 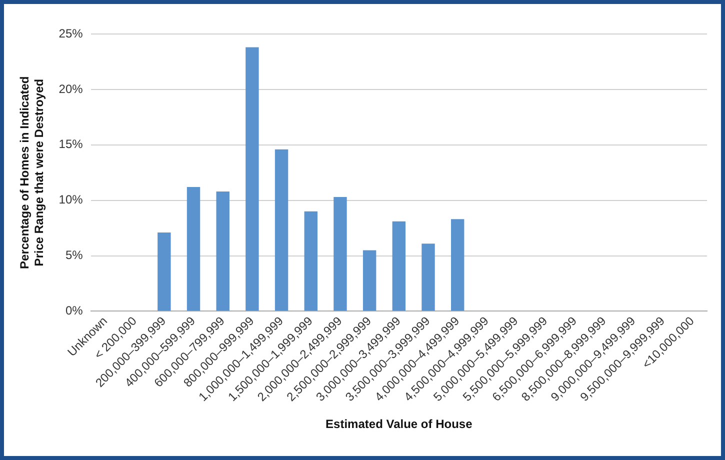 I want to click on y-tick-label: 0%, so click(x=74, y=311).